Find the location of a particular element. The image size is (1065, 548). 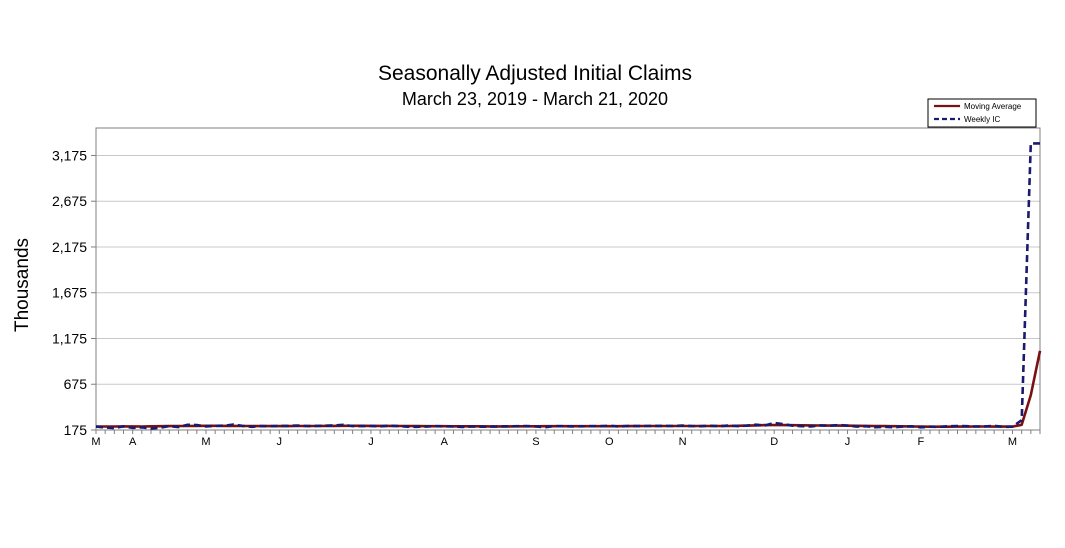

y-tick-label: 3,175 is located at coordinates (69, 155).